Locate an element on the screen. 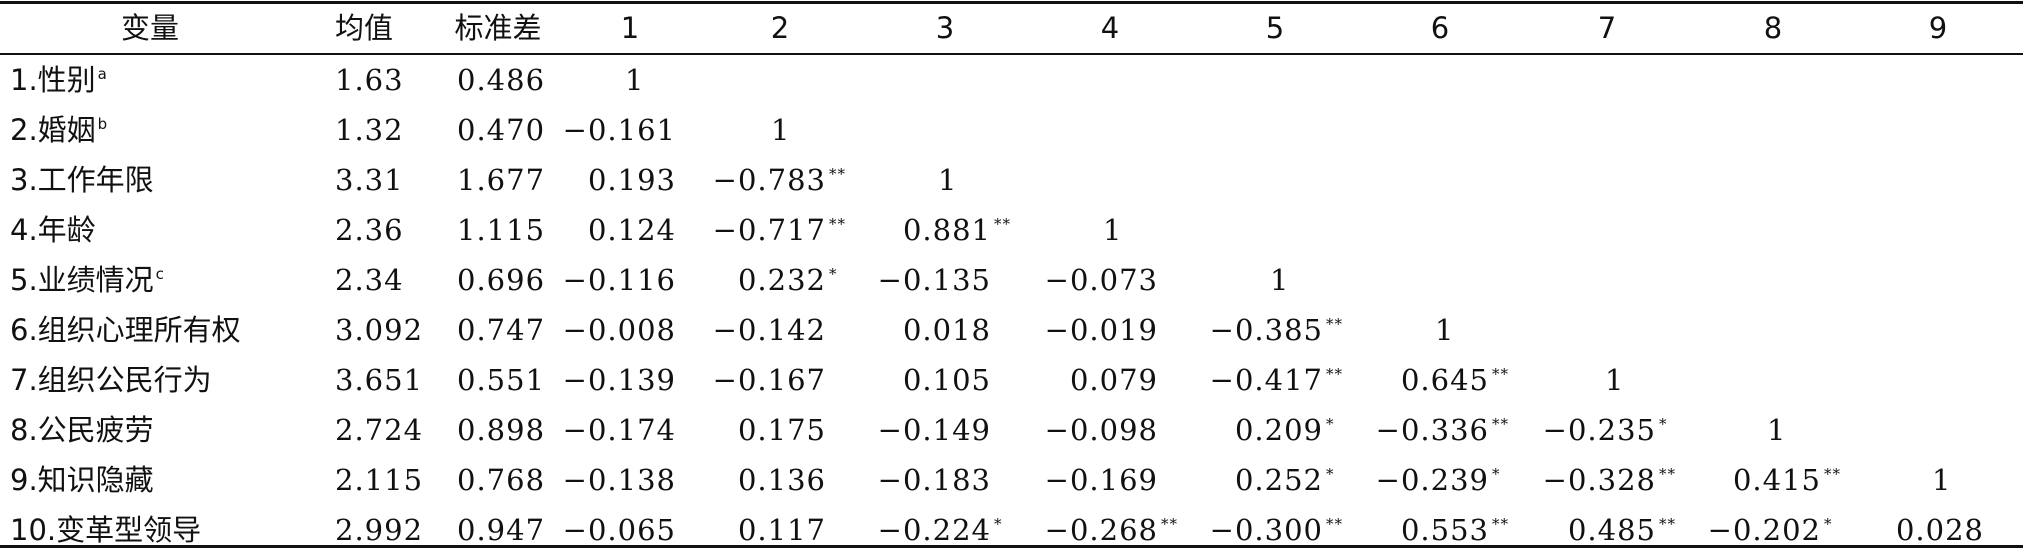 This screenshot has width=2023, height=555. row-label: 10.变革型领导 is located at coordinates (105, 530).